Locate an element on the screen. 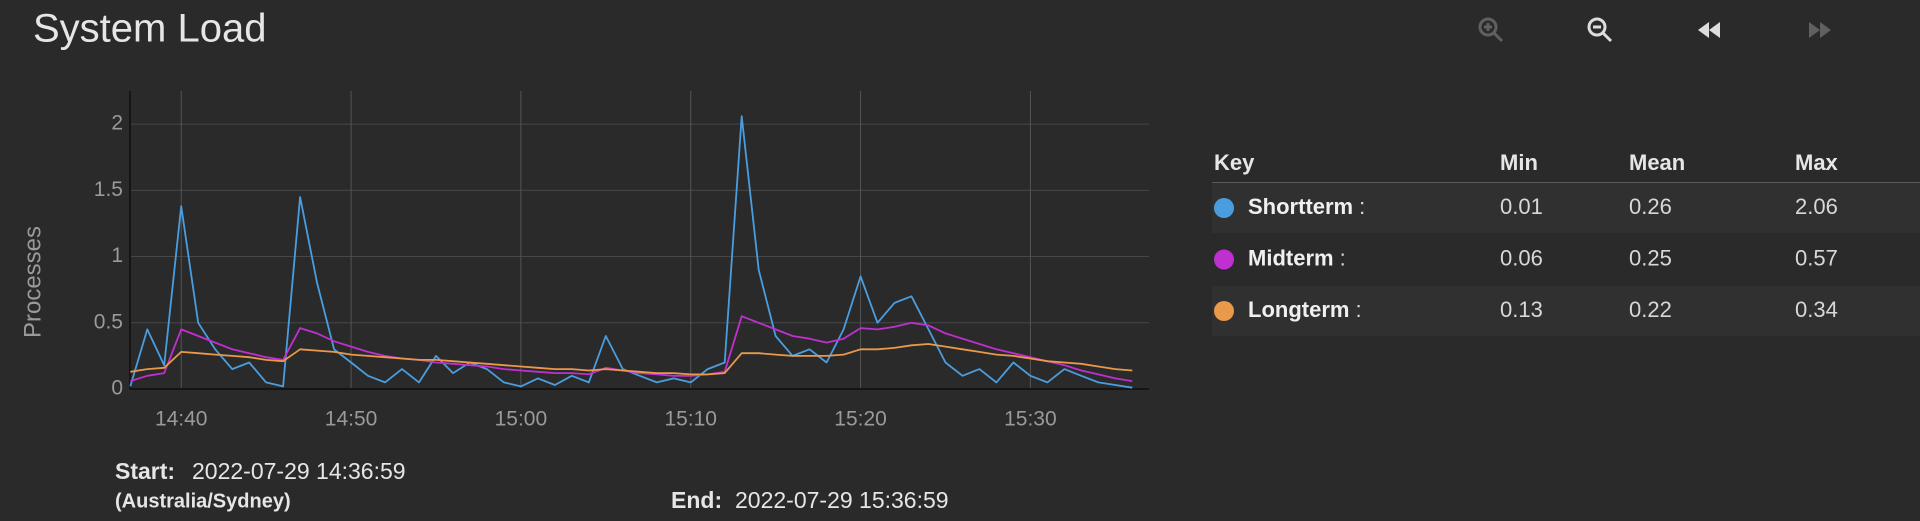 The image size is (1920, 521). x-tick-label: 15:00 is located at coordinates (521, 419).